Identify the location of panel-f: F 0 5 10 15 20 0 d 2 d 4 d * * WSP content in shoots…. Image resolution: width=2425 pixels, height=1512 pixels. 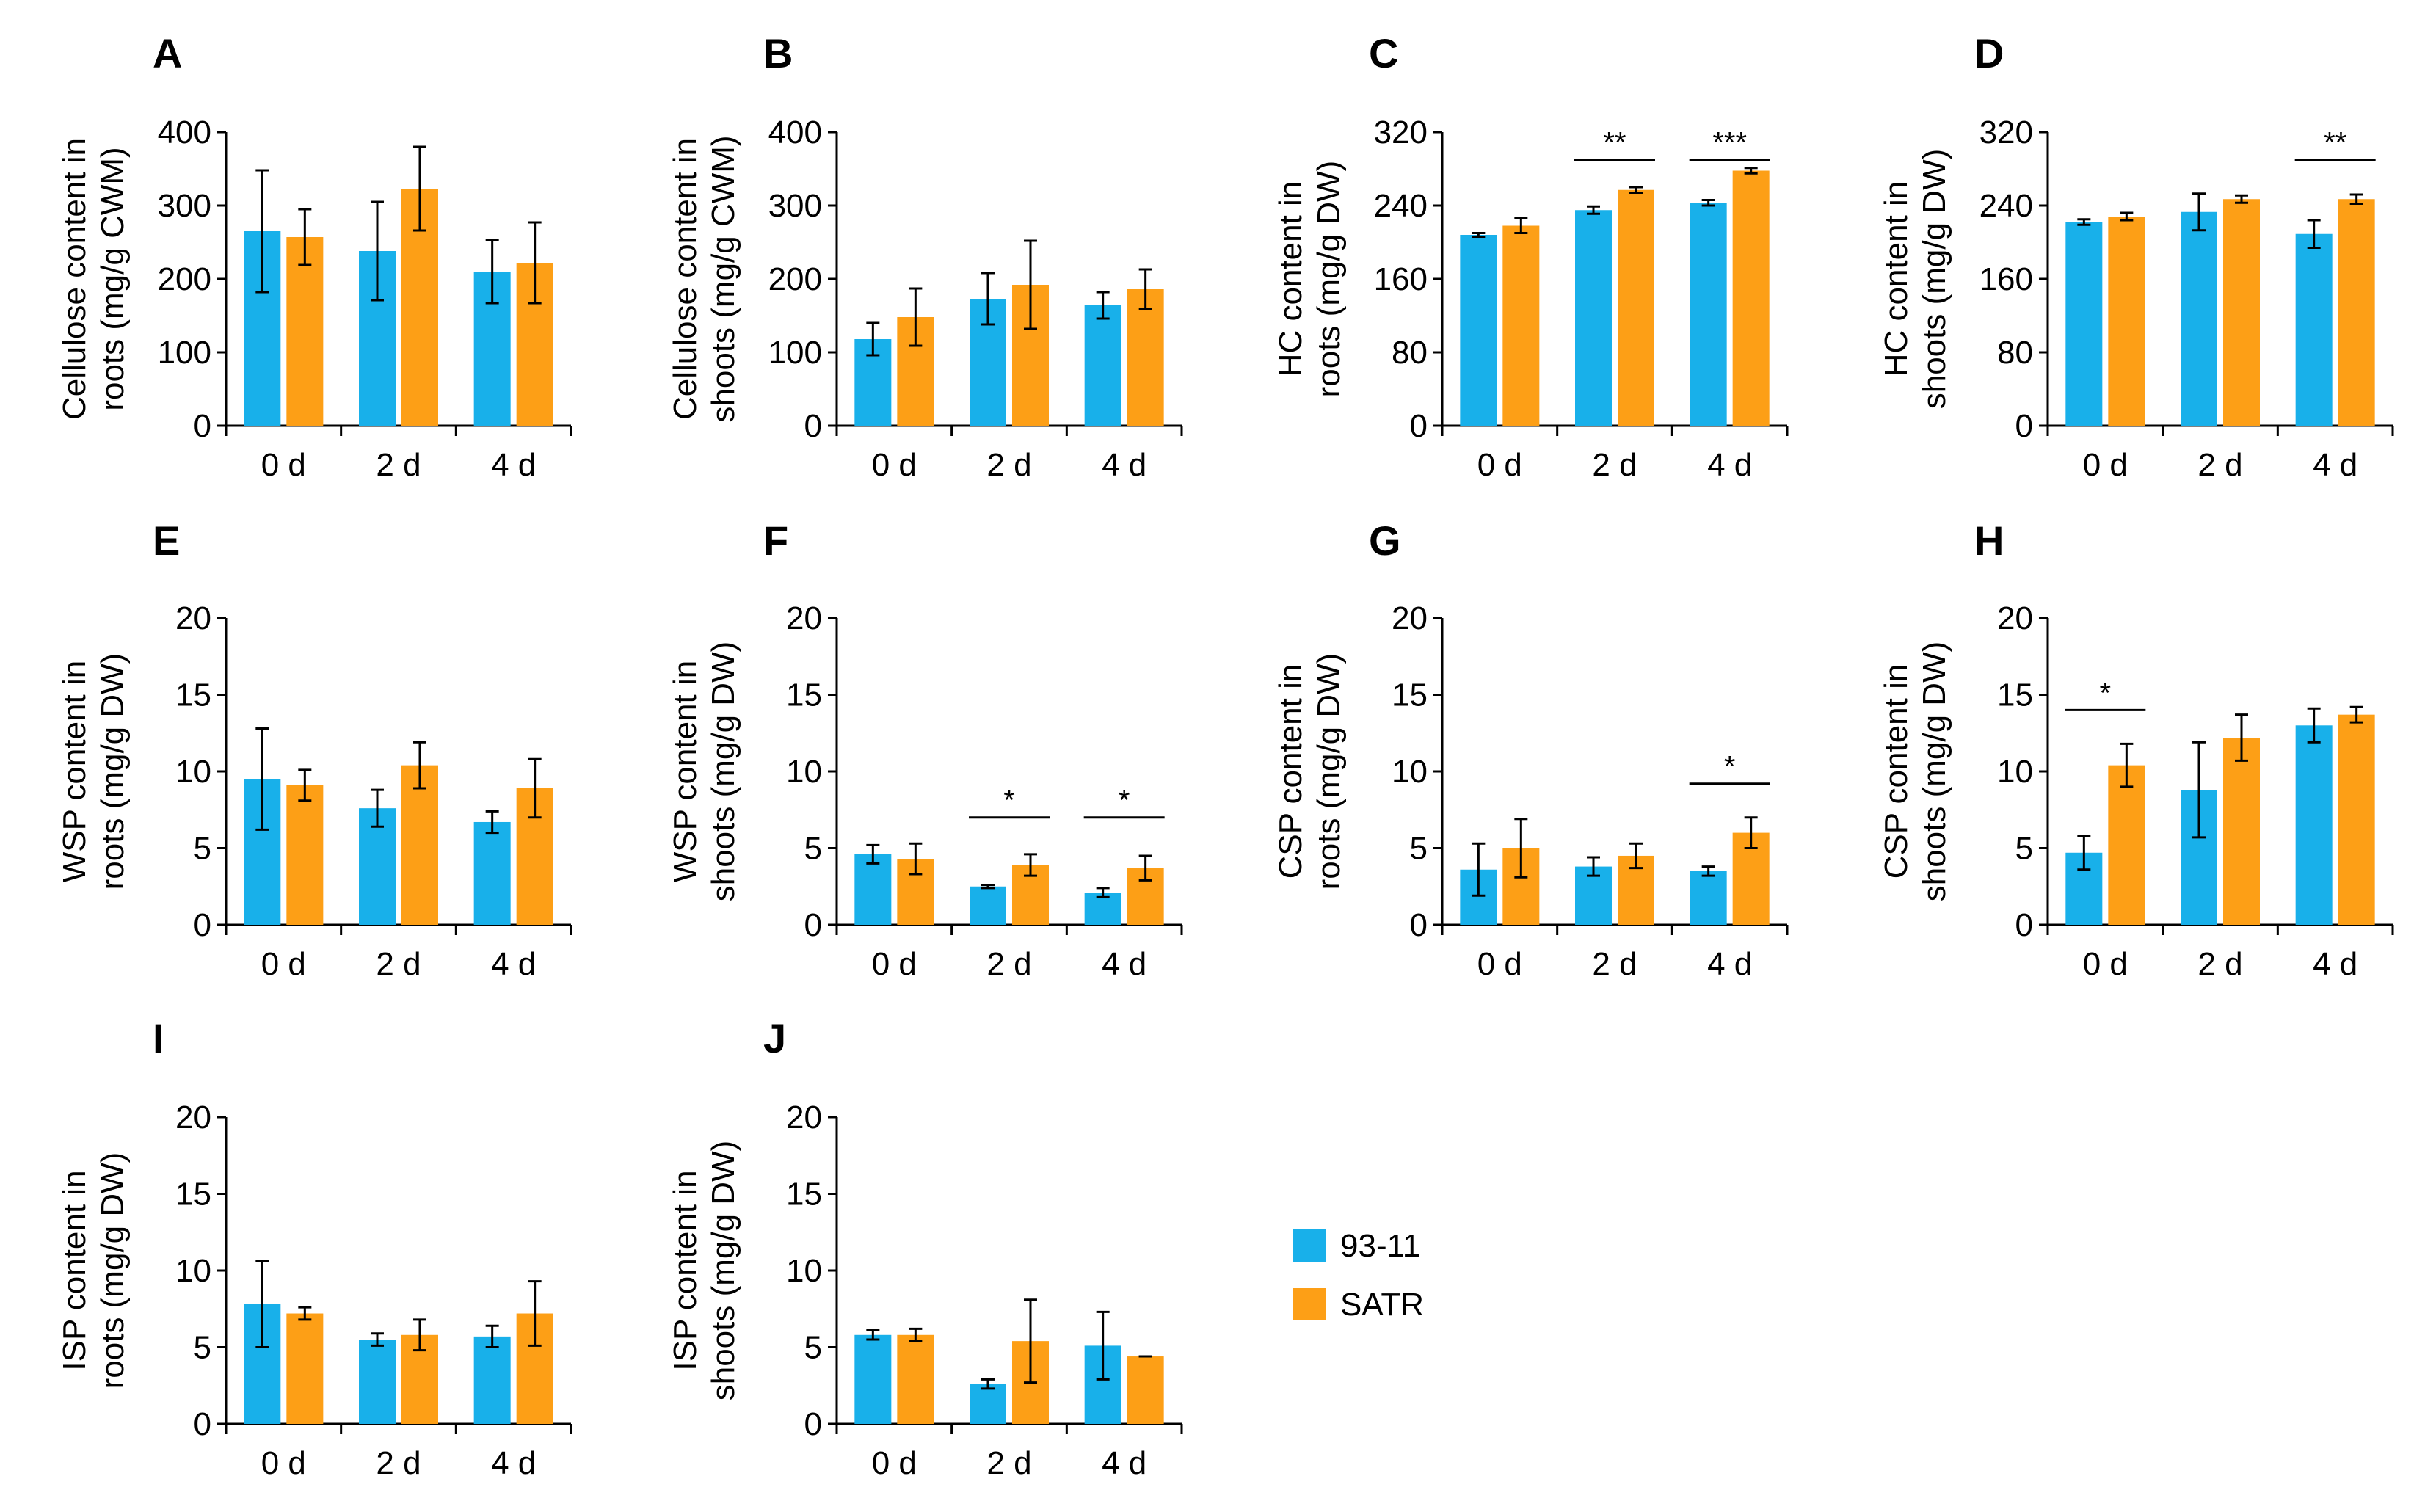
(925, 749).